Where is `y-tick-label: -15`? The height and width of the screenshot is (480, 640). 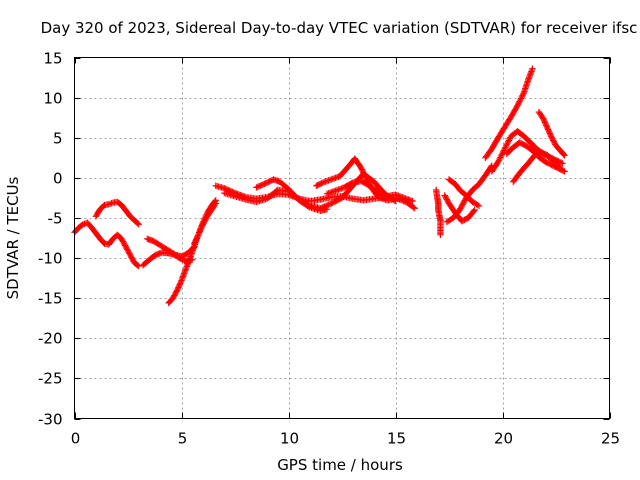 y-tick-label: -15 is located at coordinates (50, 299).